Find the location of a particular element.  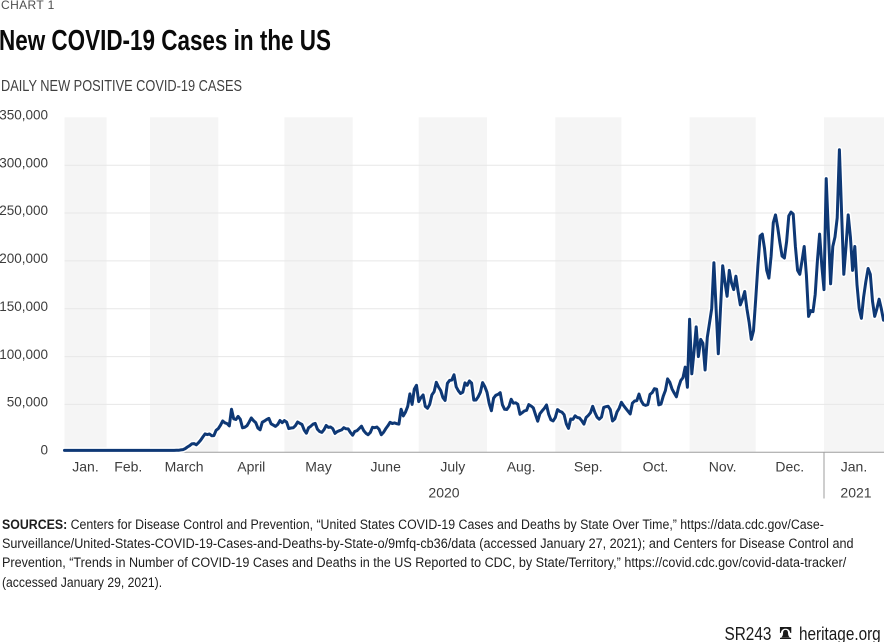

svg-text: Sep. is located at coordinates (588, 467).